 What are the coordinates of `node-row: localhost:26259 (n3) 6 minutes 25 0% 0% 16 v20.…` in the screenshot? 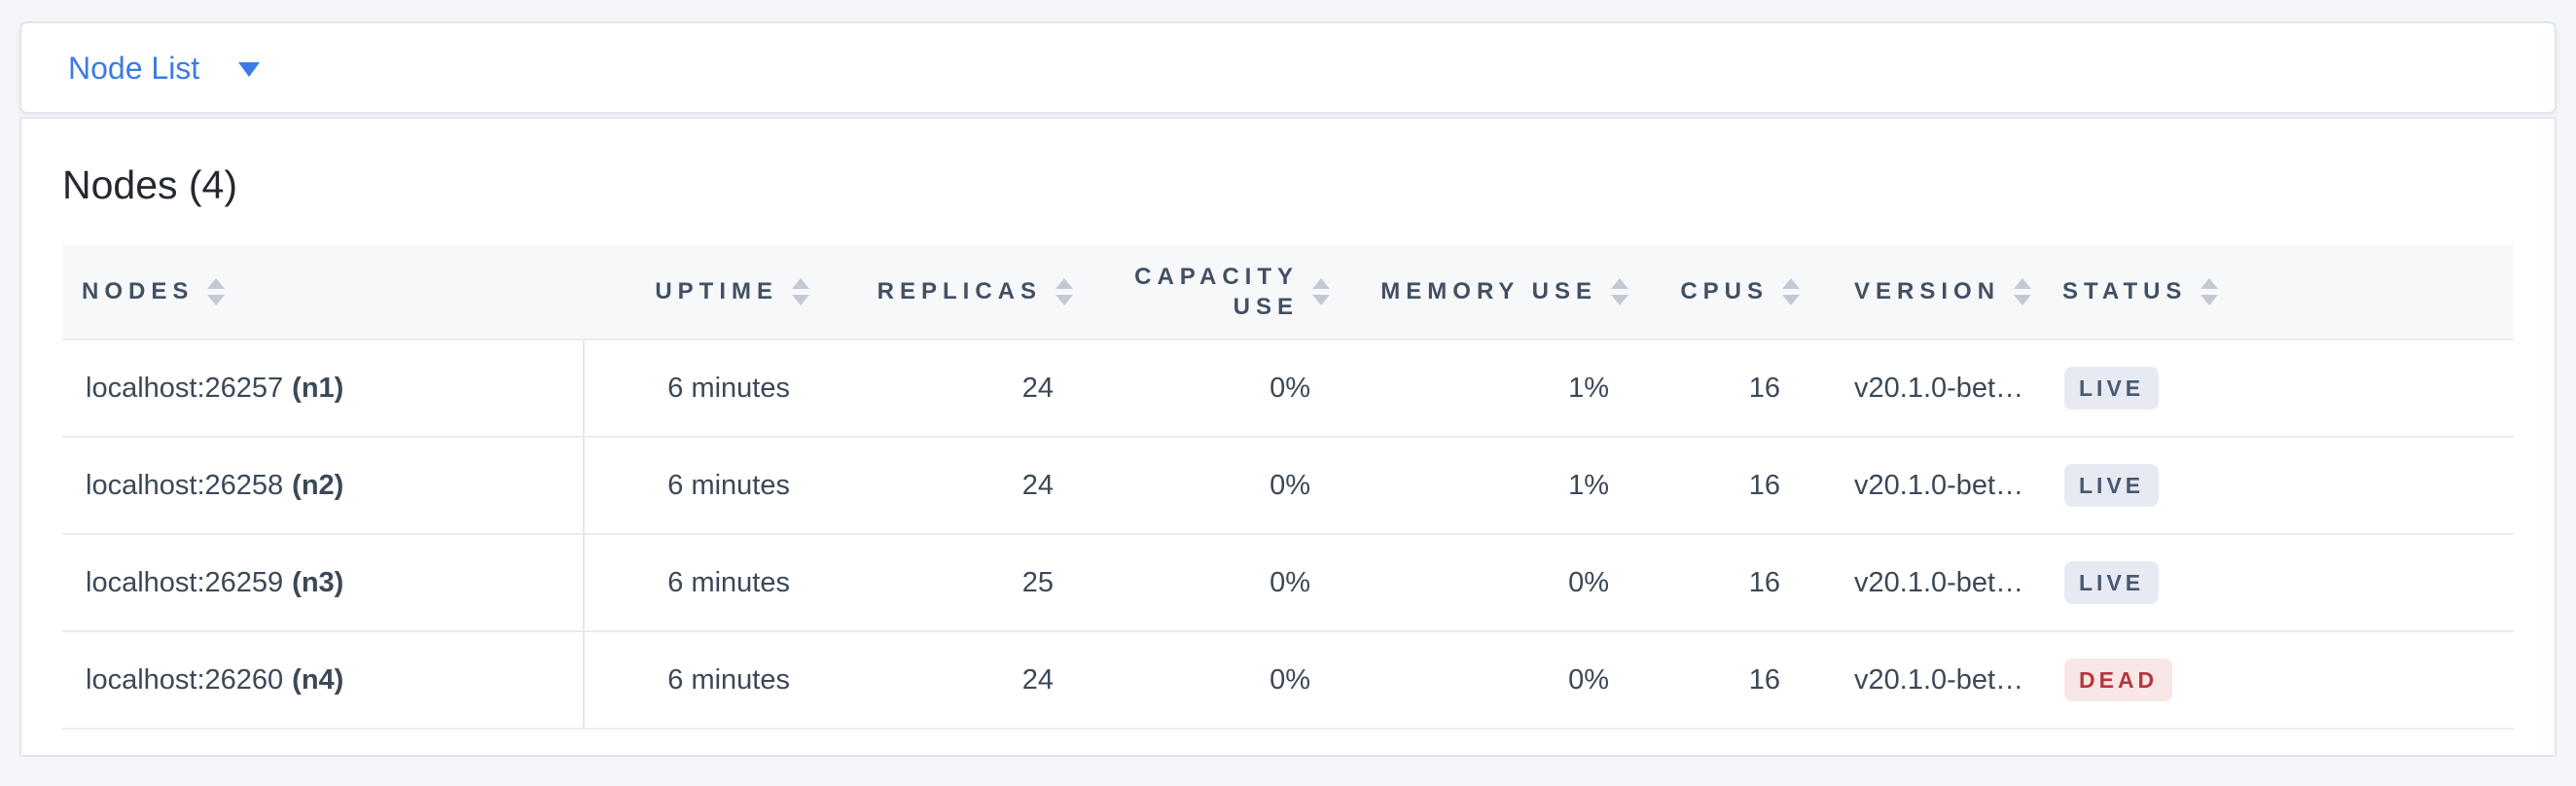 It's located at (1288, 583).